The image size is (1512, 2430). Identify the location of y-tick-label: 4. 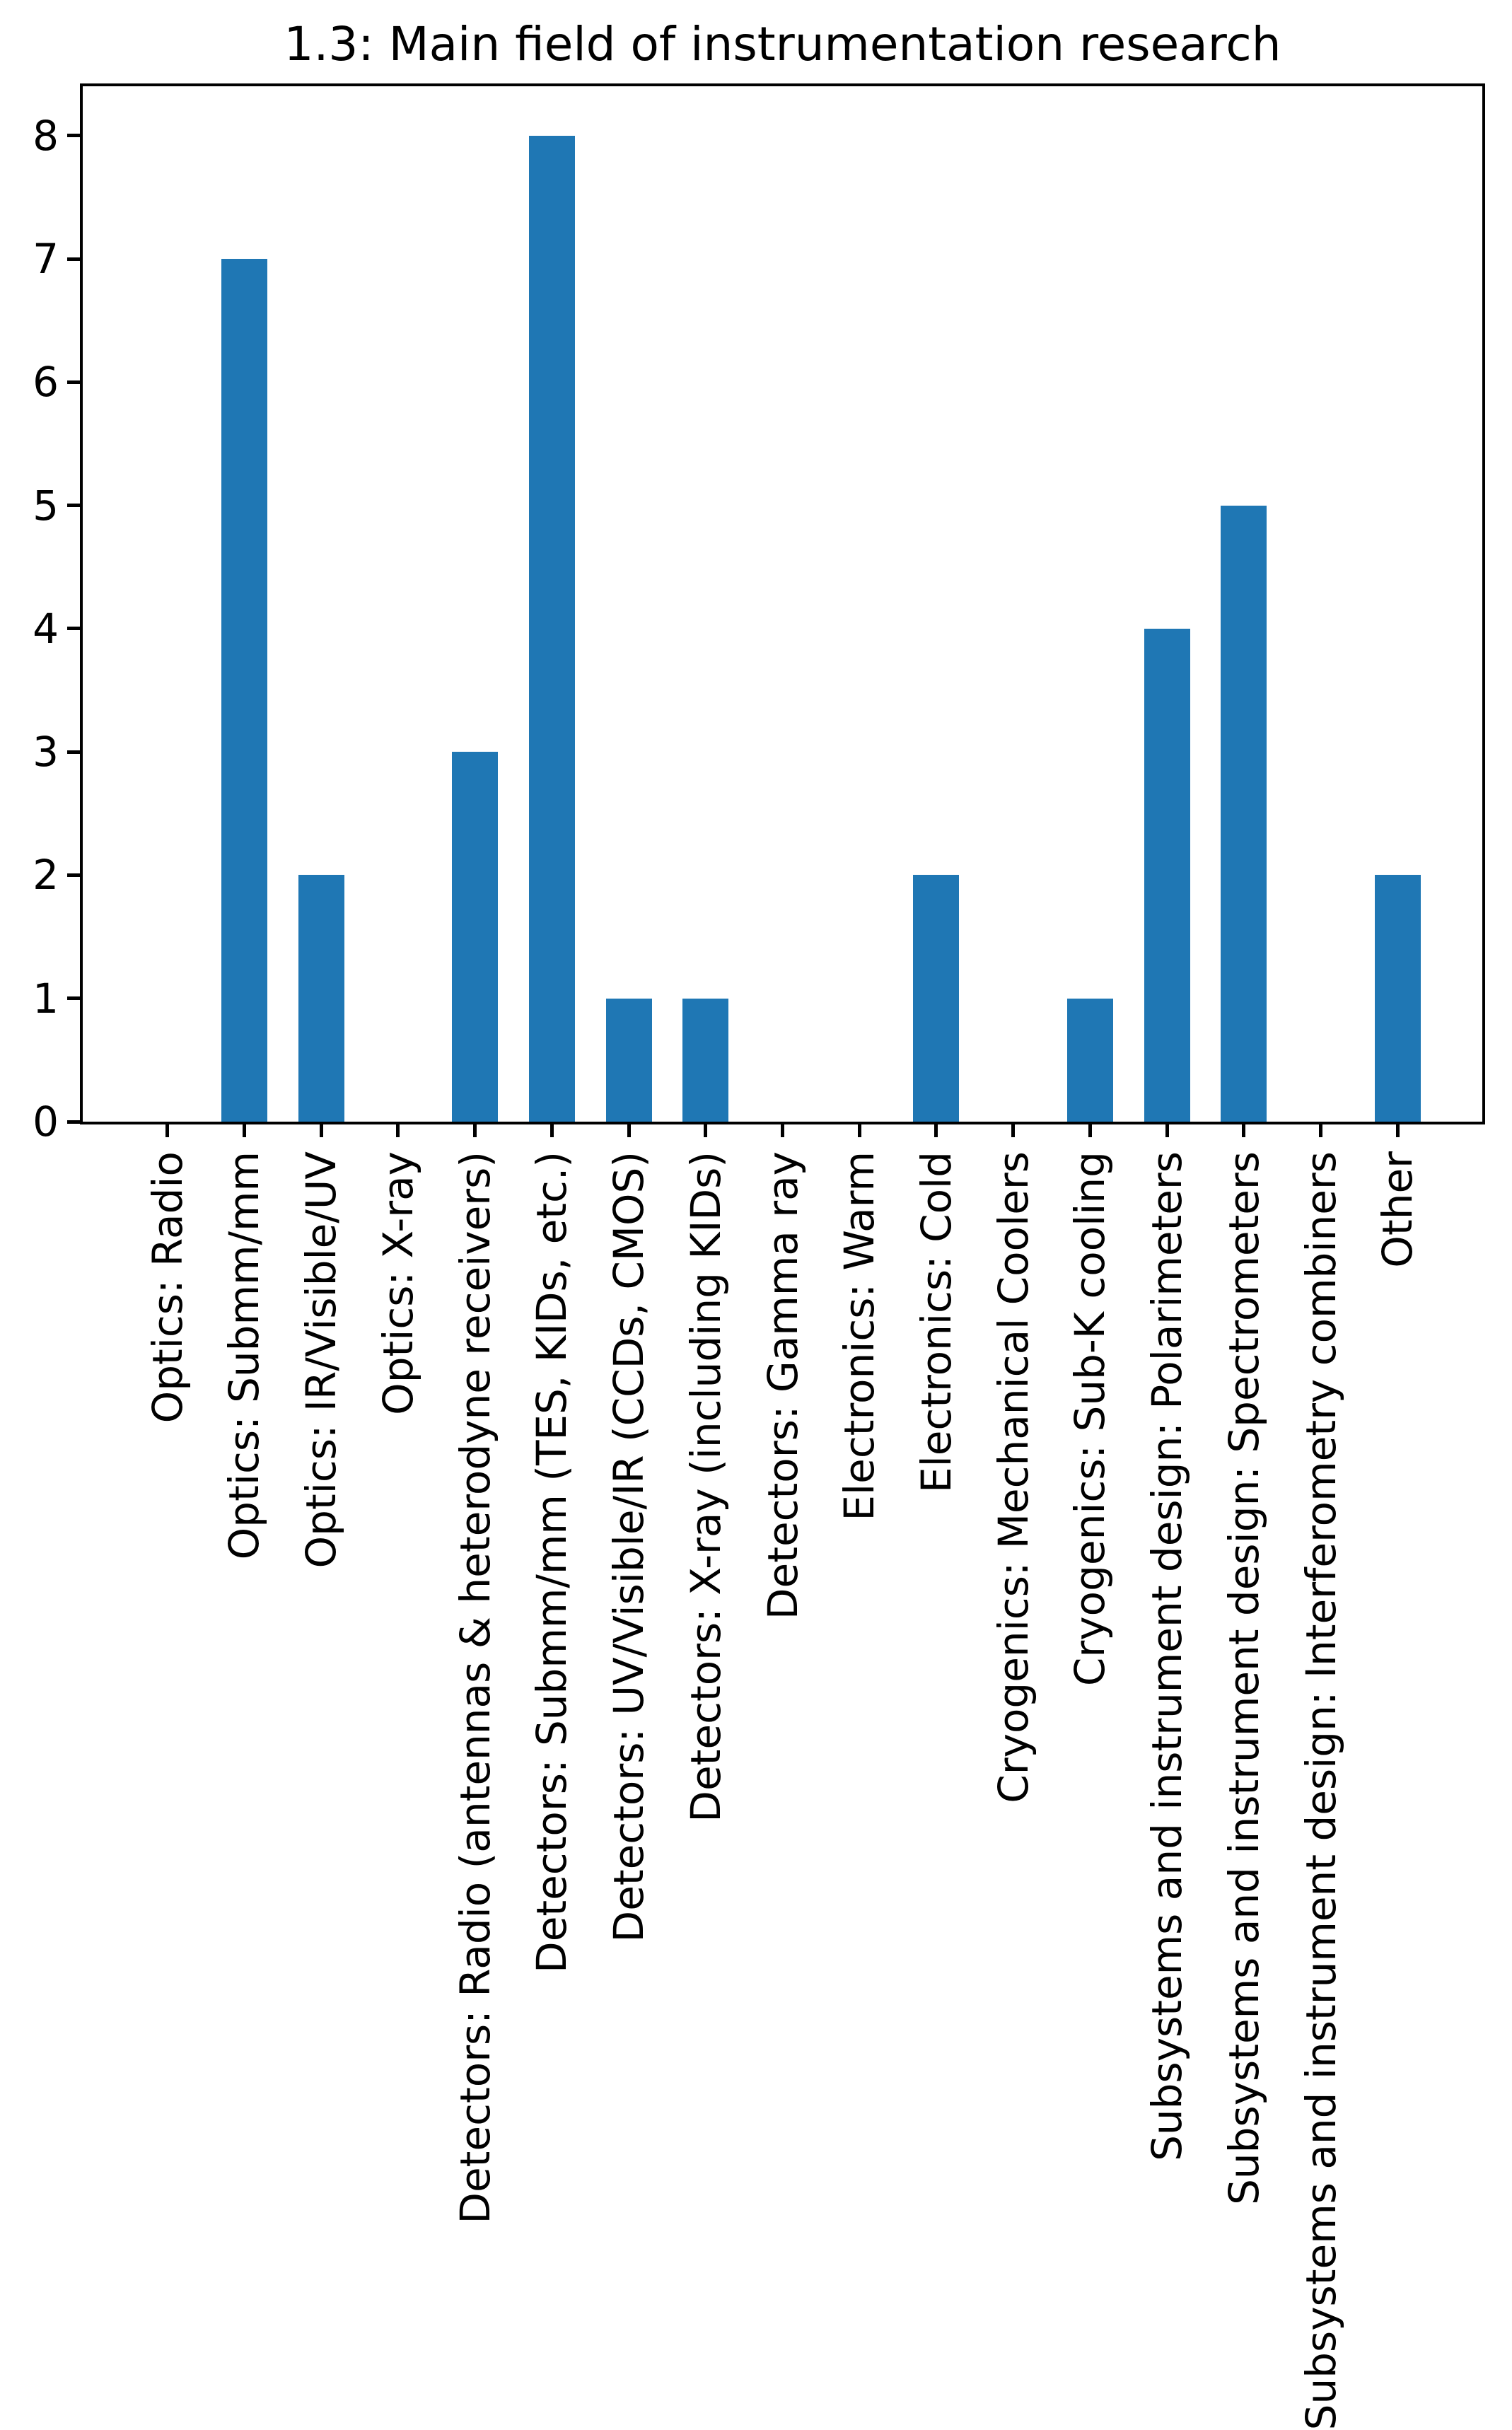
(46, 629).